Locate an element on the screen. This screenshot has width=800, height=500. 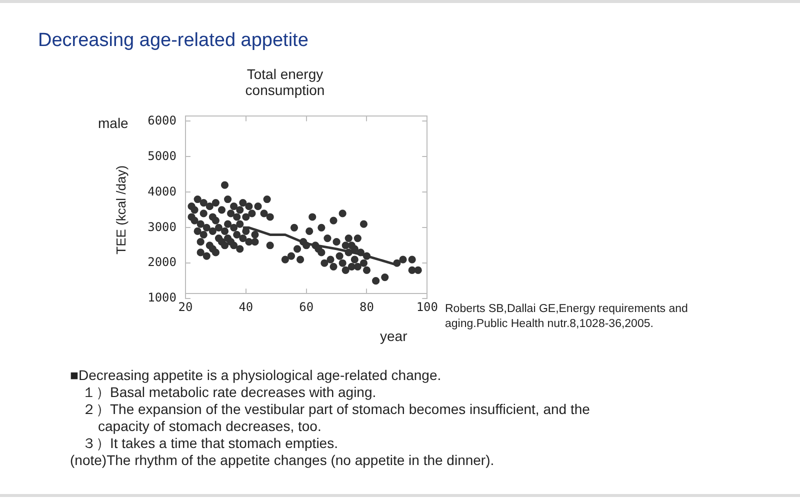
text: １）Basal metabolic rate decreases with aging. is located at coordinates (229, 392).